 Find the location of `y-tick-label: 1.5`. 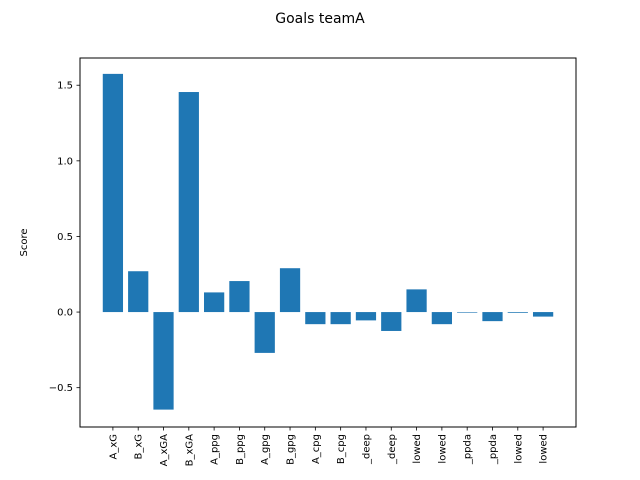

y-tick-label: 1.5 is located at coordinates (65, 86).